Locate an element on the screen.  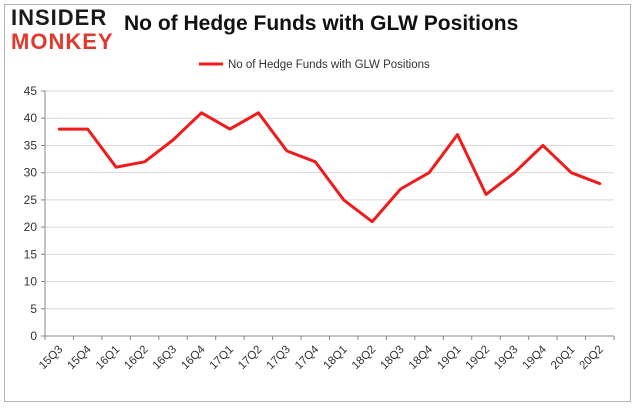
y-tick-label: 20 is located at coordinates (31, 227).